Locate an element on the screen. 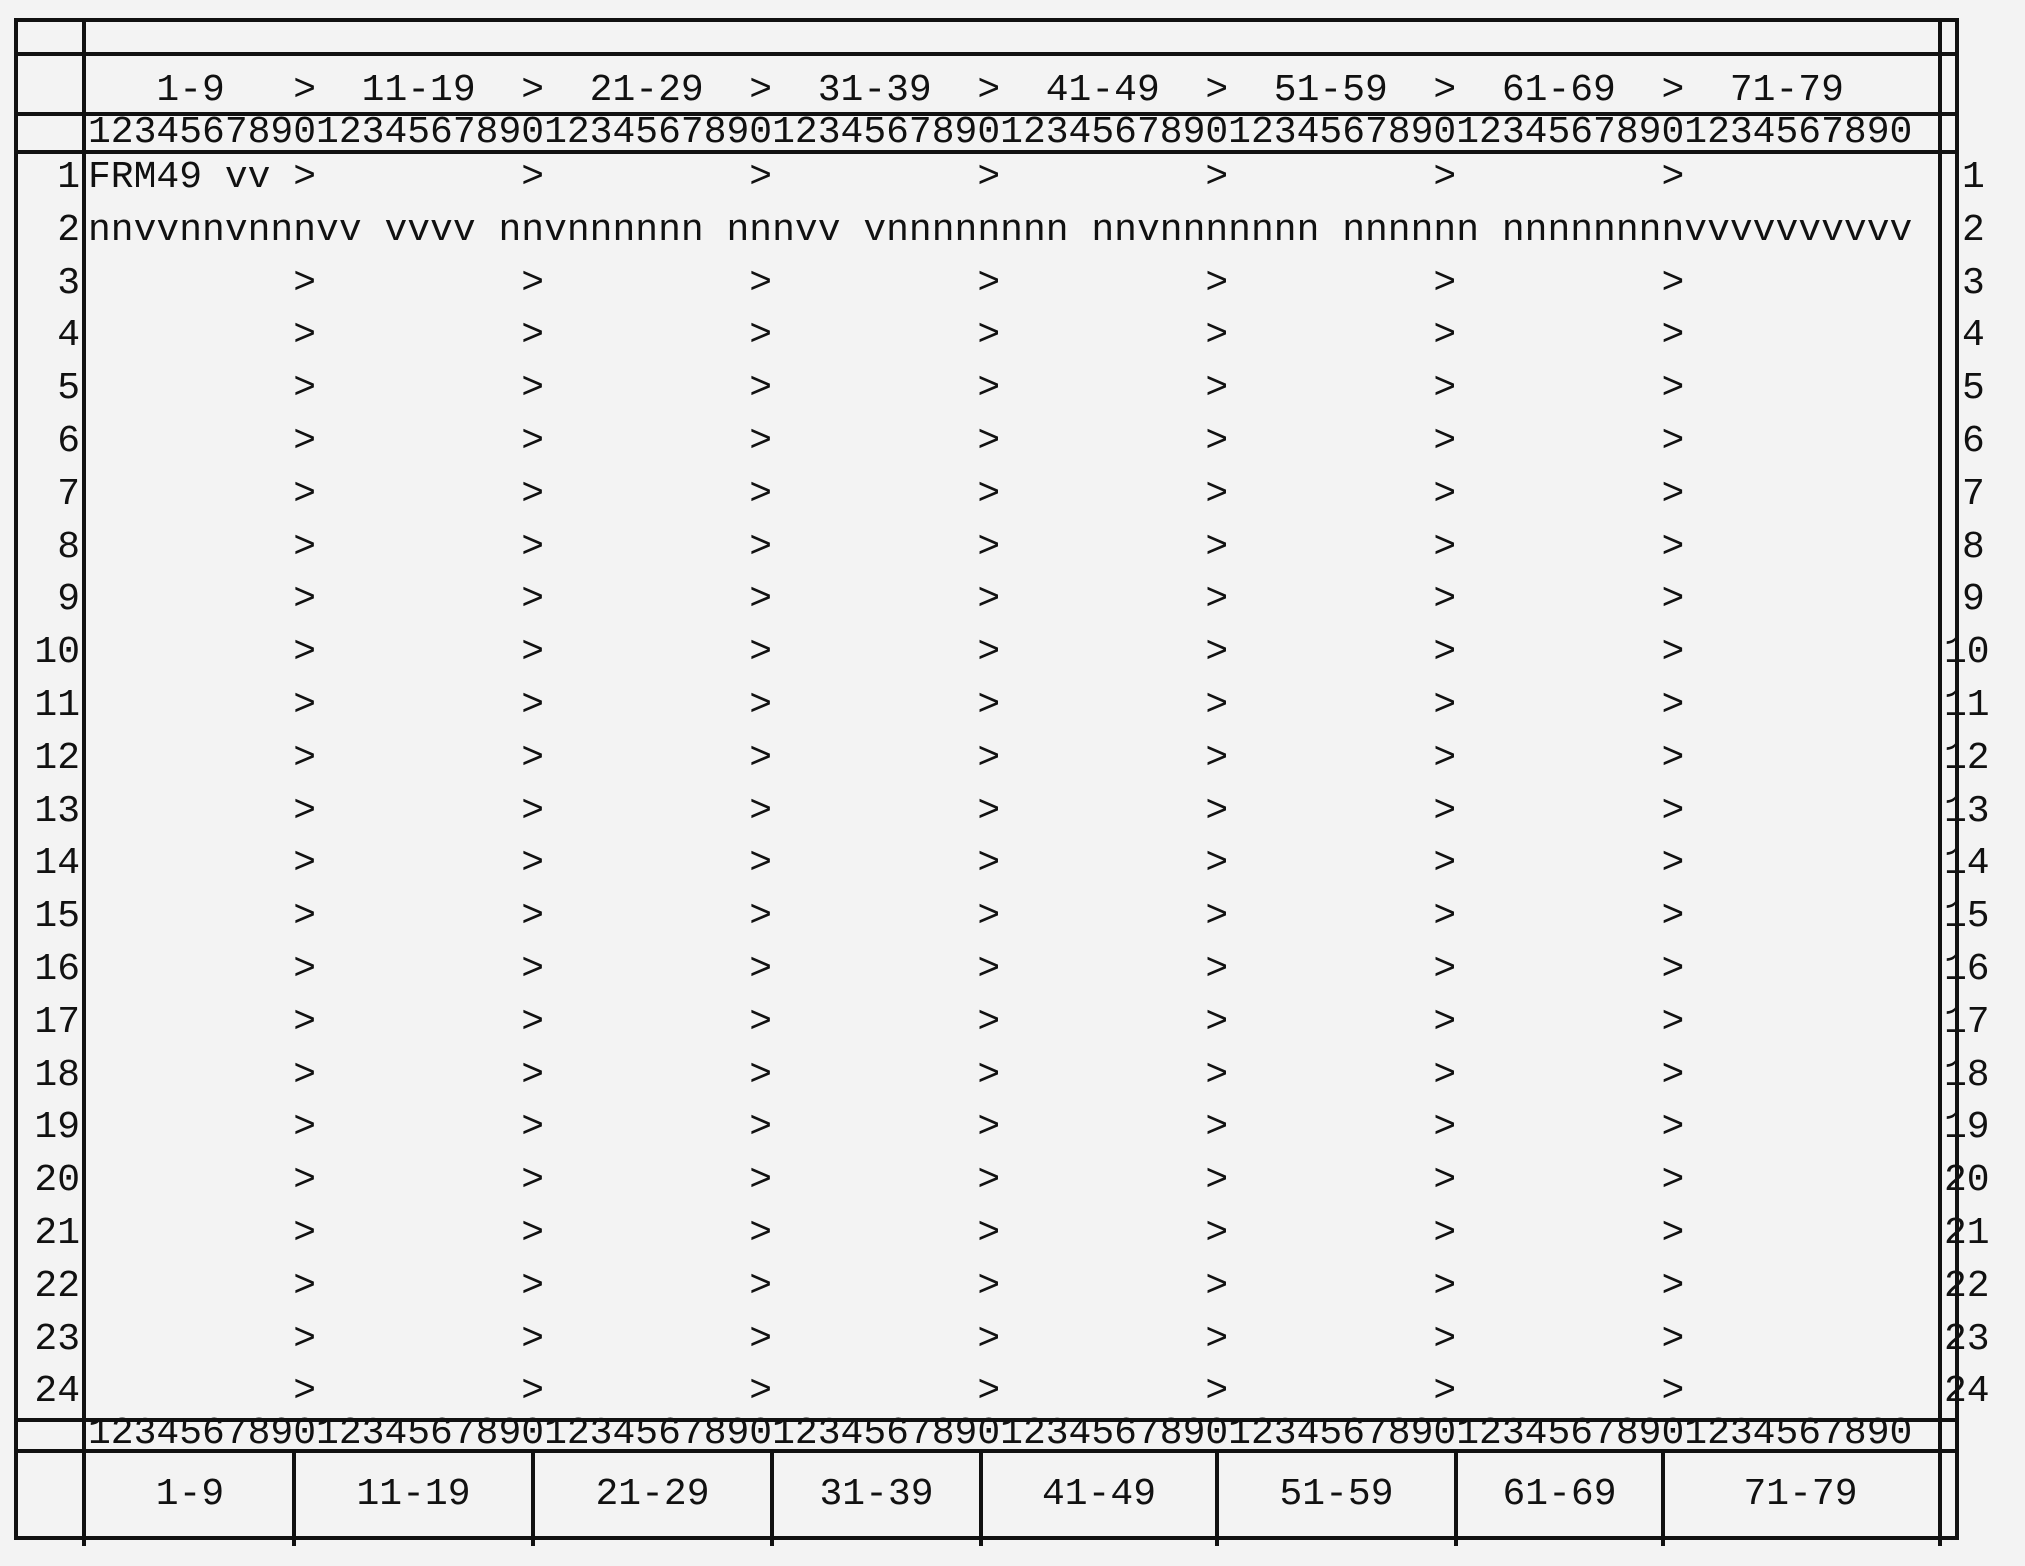 This screenshot has height=1566, width=2025. row-number-right: 16 is located at coordinates (1967, 969).